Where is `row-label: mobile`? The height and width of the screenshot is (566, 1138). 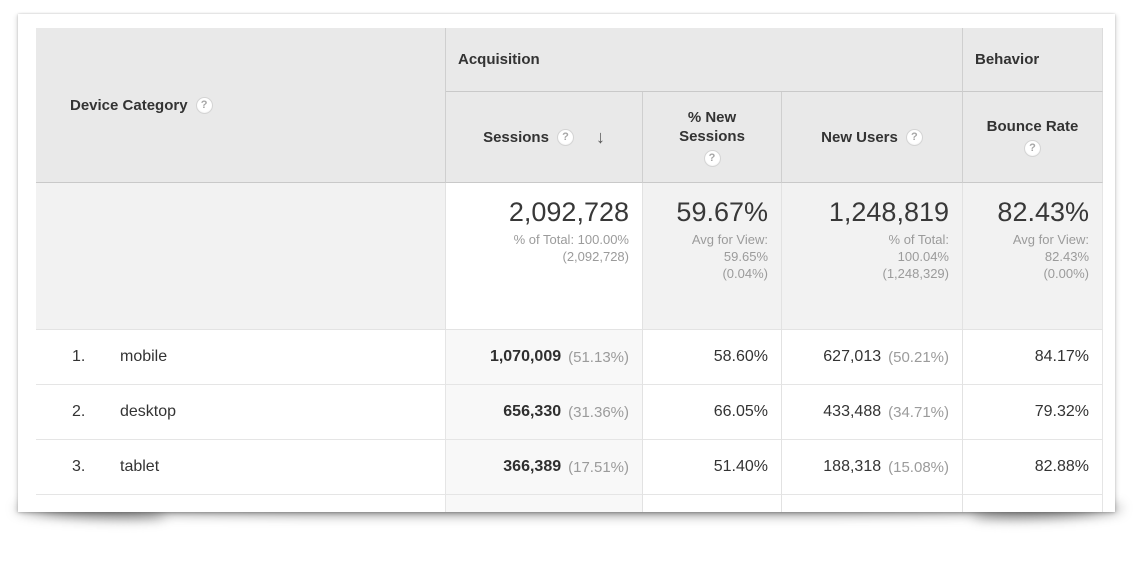
row-label: mobile is located at coordinates (144, 356).